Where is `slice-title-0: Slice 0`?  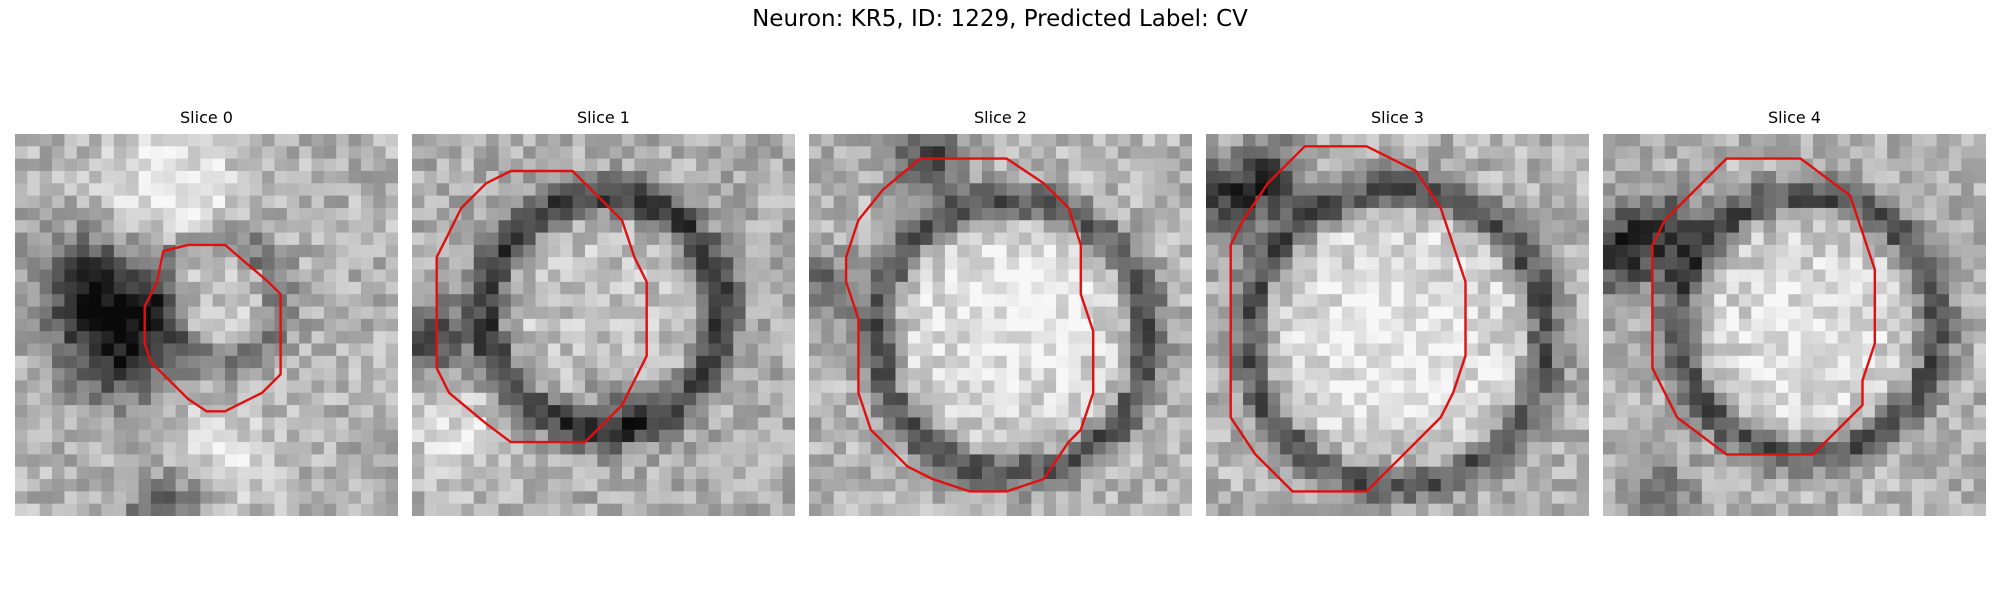
slice-title-0: Slice 0 is located at coordinates (206, 117).